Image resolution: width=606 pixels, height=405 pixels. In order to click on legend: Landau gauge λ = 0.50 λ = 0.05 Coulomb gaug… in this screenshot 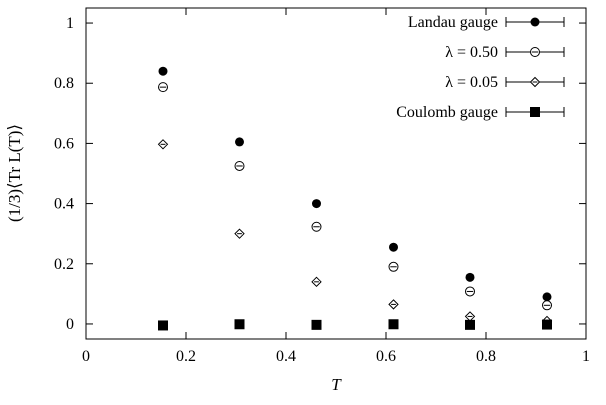, I will do `click(480, 67)`.